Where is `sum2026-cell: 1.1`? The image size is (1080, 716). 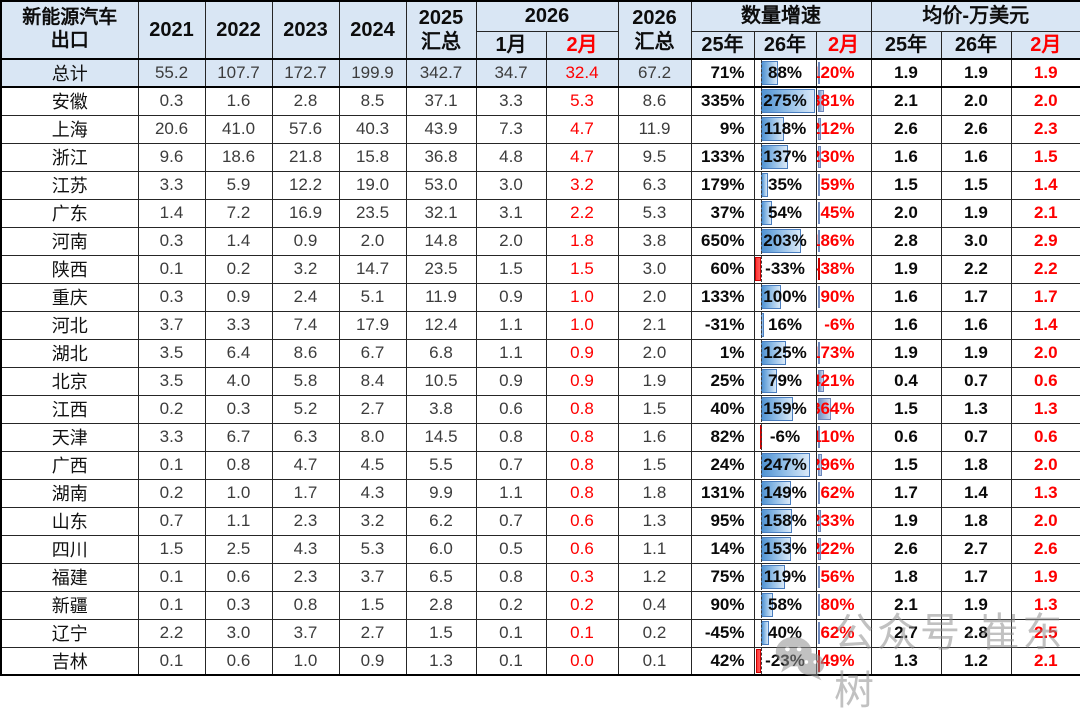
sum2026-cell: 1.1 is located at coordinates (654, 549).